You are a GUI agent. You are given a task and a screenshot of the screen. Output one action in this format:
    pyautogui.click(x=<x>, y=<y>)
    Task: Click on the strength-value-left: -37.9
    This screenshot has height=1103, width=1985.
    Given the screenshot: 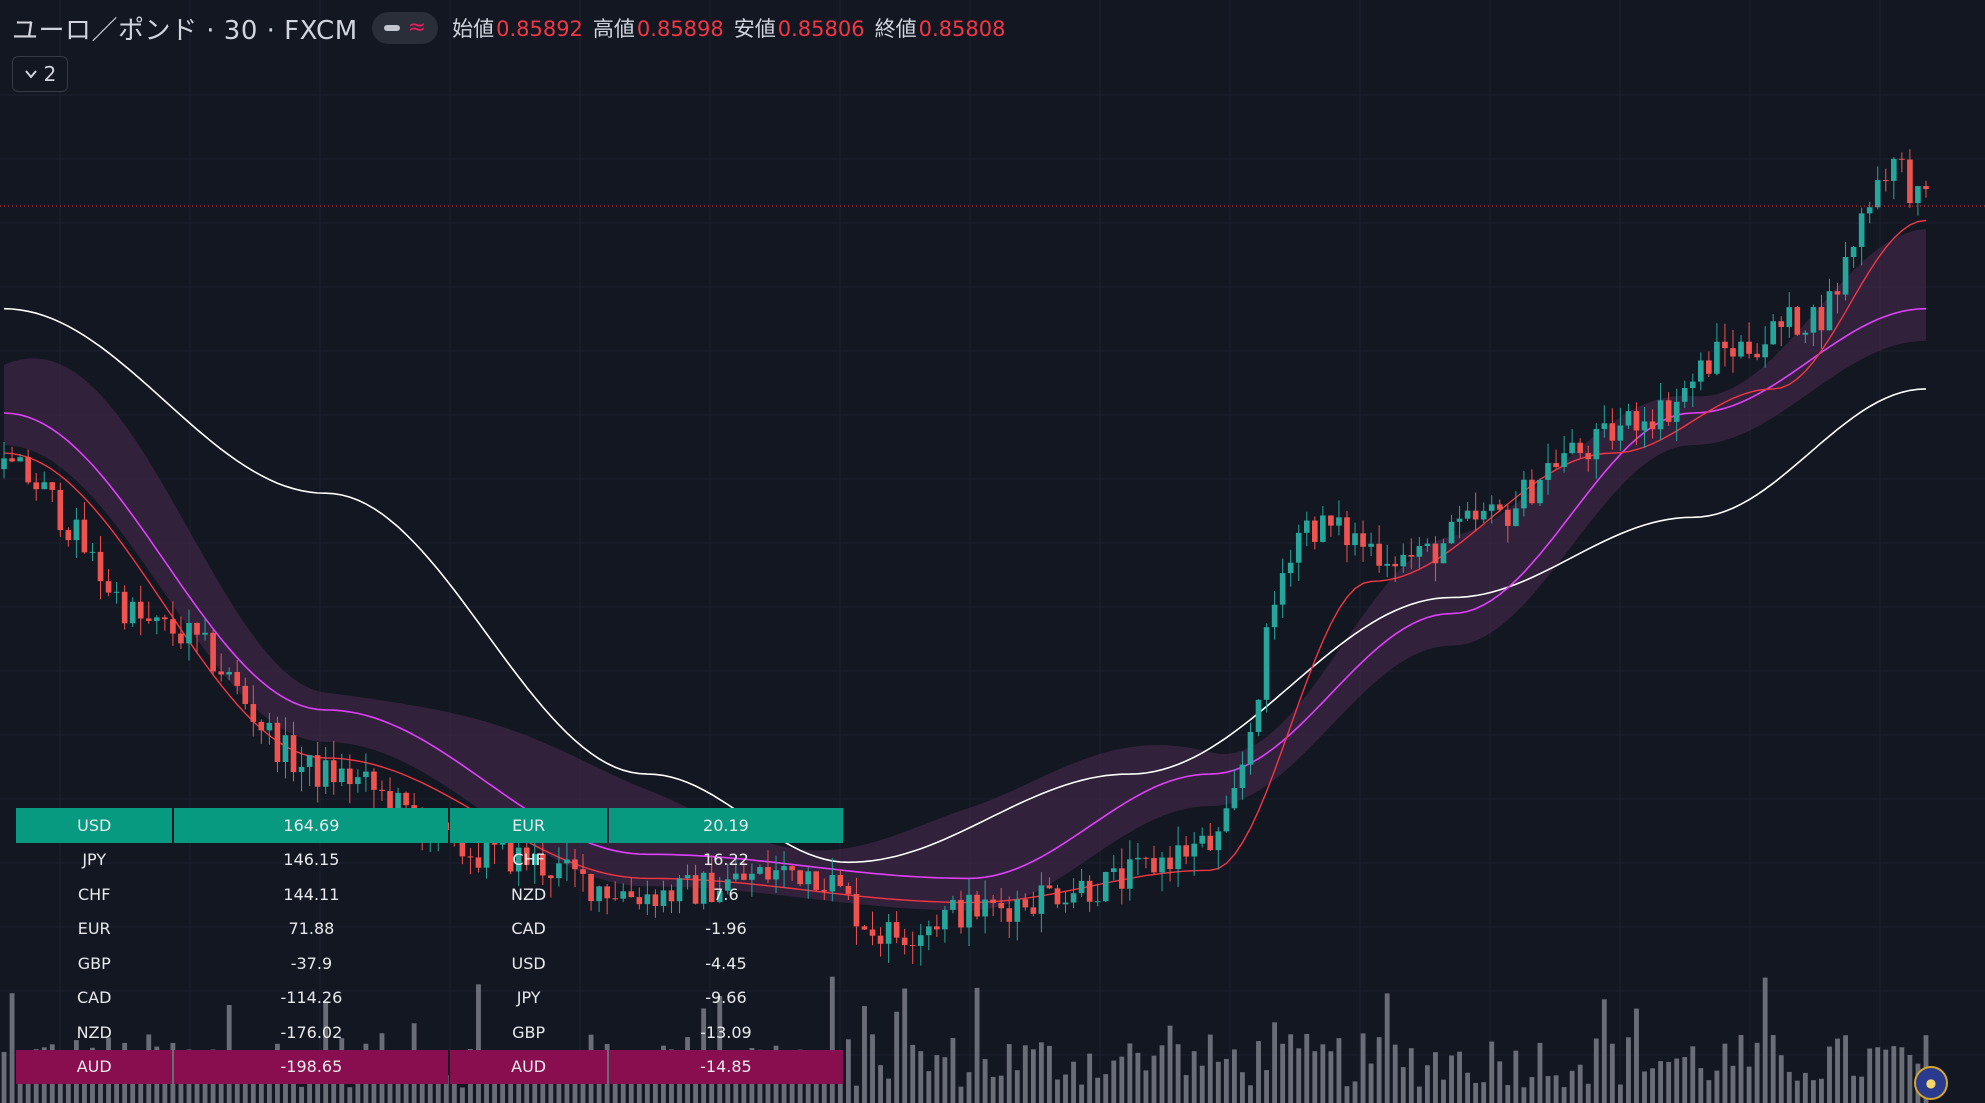 What is the action you would take?
    pyautogui.click(x=311, y=963)
    